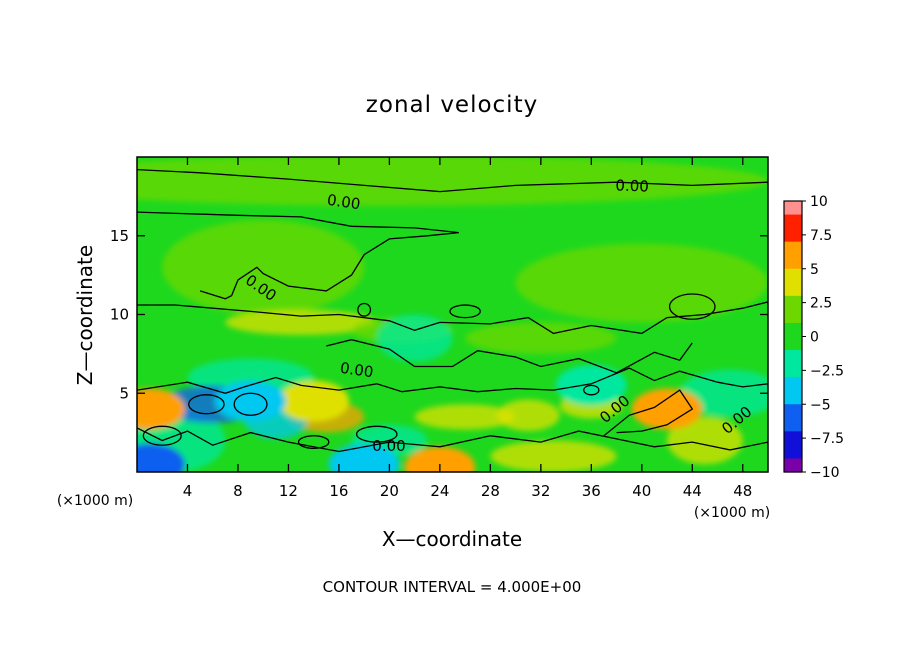  I want to click on x-tick-label: 44, so click(692, 491).